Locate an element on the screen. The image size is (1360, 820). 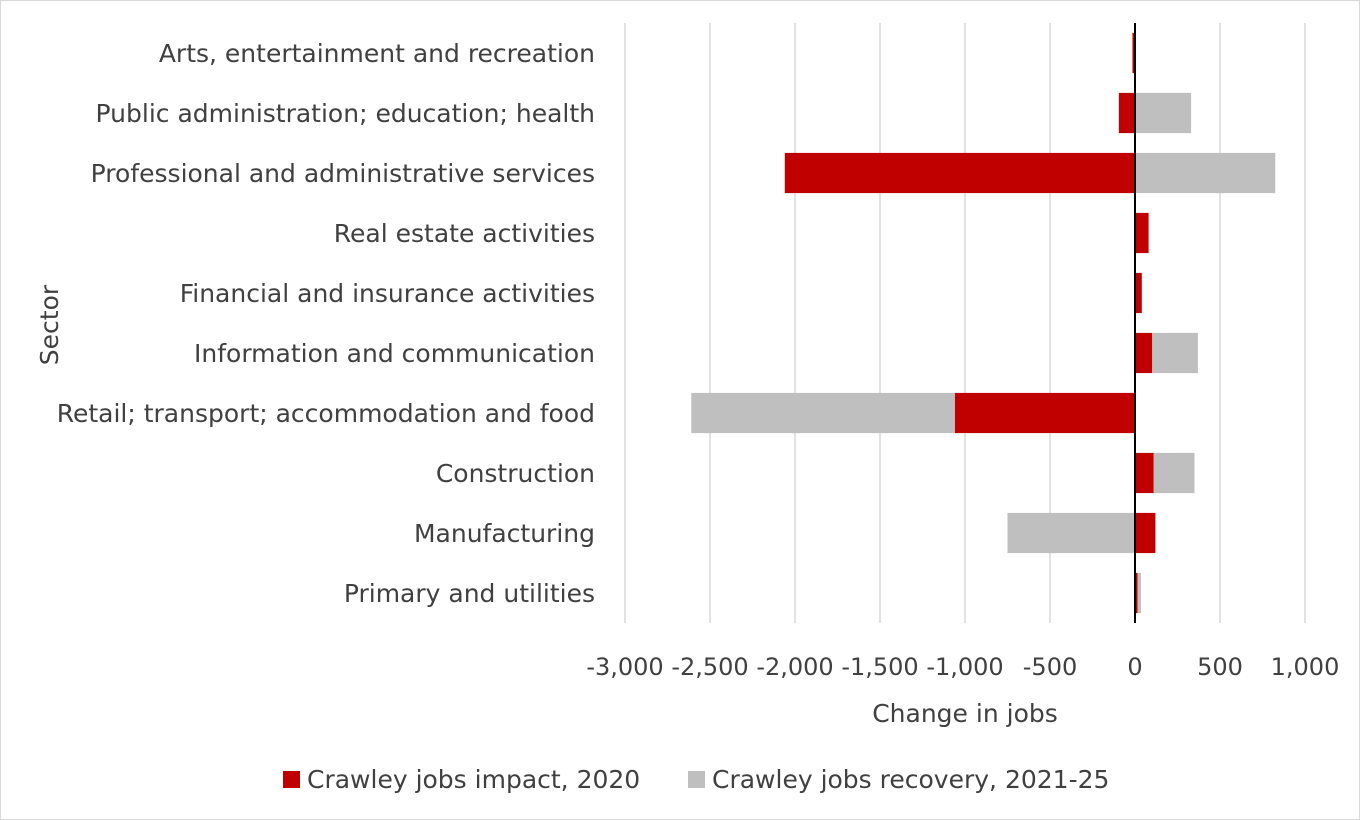
x-tick-label: -3,000 is located at coordinates (624, 667).